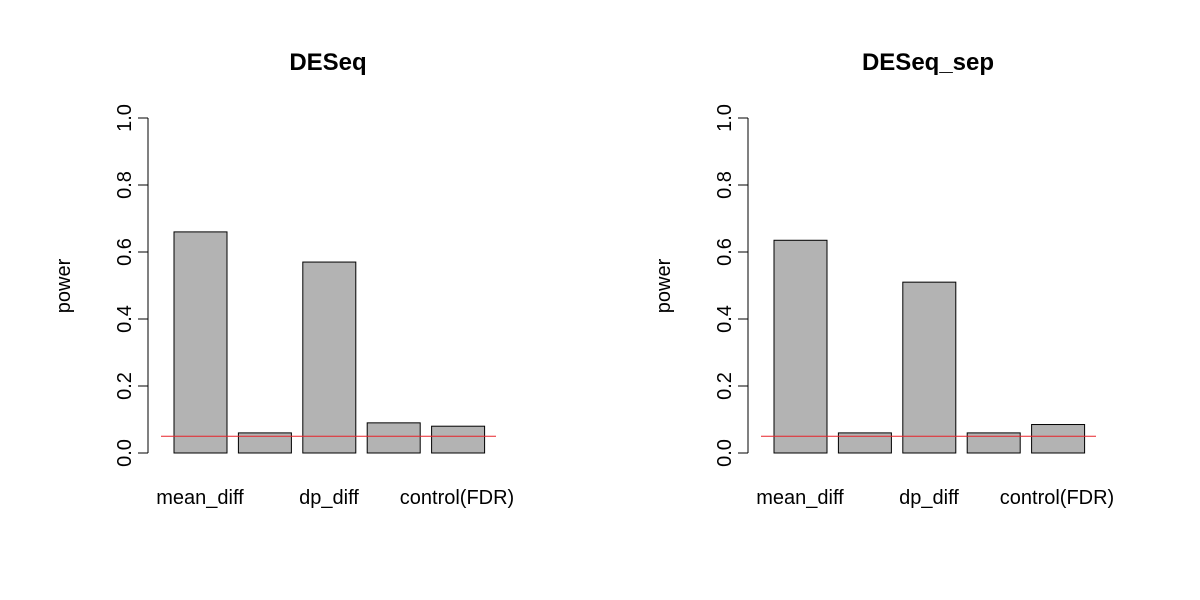 The width and height of the screenshot is (1200, 600). I want to click on chart-title: DESeq_sep, so click(928, 62).